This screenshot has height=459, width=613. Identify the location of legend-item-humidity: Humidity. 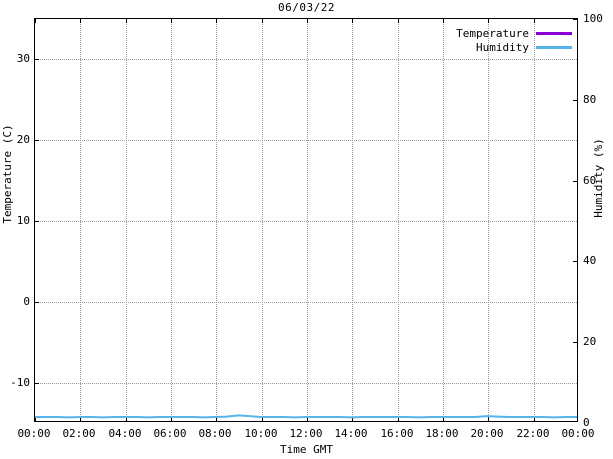
(502, 47).